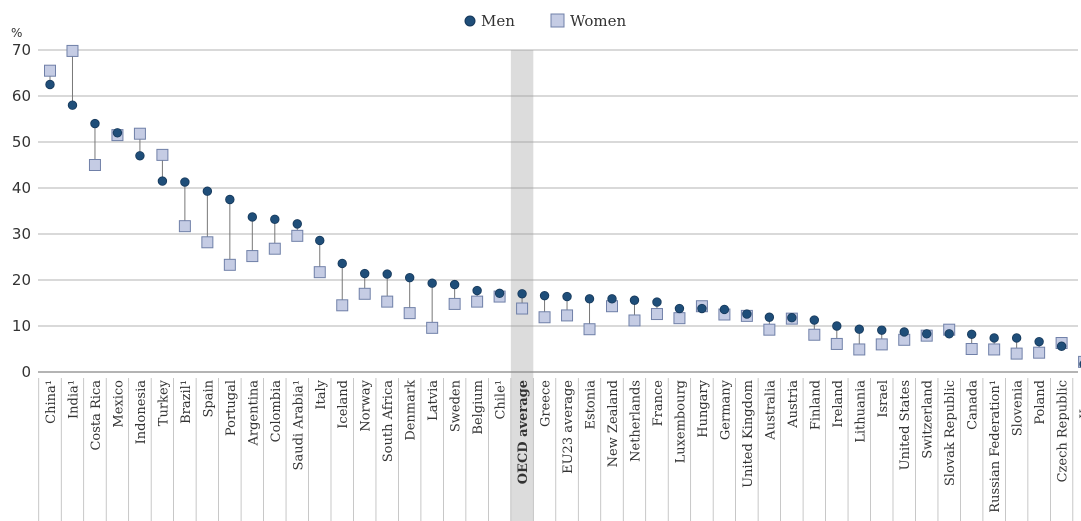 The height and width of the screenshot is (521, 1081). Describe the element at coordinates (928, 419) in the screenshot. I see `x-tick-label-switzerland: Switzerland` at that location.